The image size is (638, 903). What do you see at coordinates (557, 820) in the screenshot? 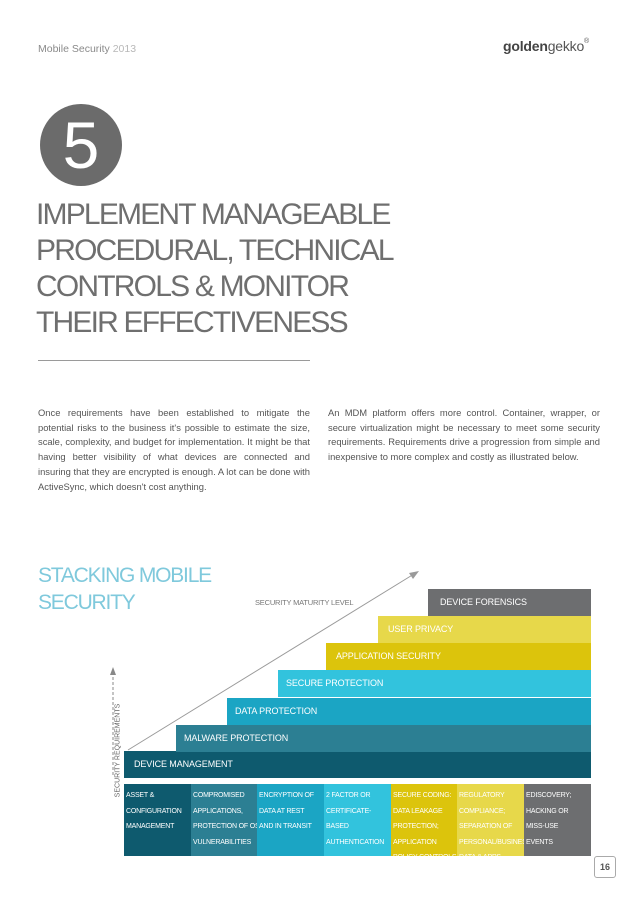
I see `requirement-cell: eDISCOVERY; HACKING OR MISS-USE EVENTS` at bounding box center [557, 820].